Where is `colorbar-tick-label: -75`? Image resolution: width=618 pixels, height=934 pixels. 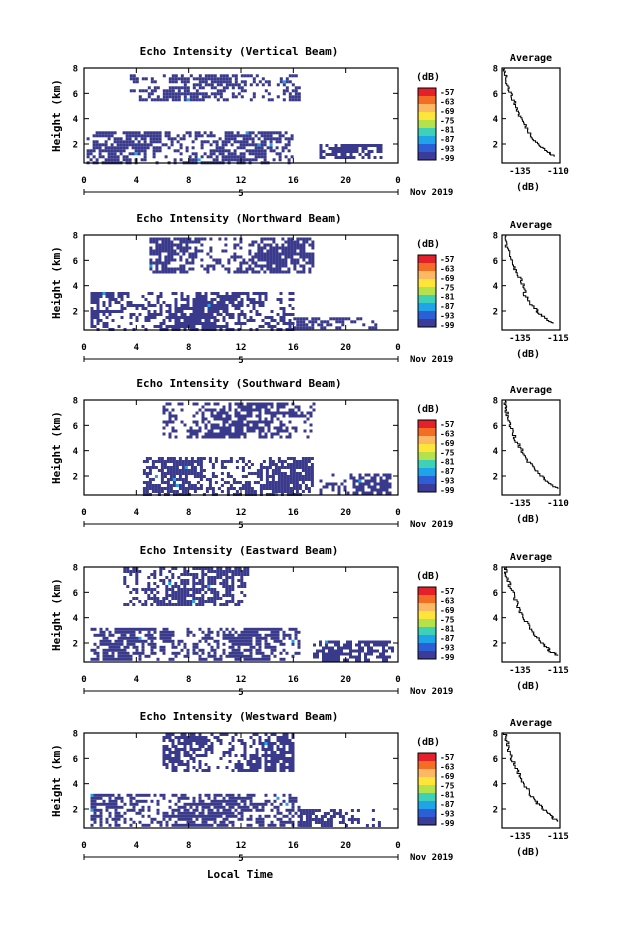
colorbar-tick-label: -75 is located at coordinates (447, 619).